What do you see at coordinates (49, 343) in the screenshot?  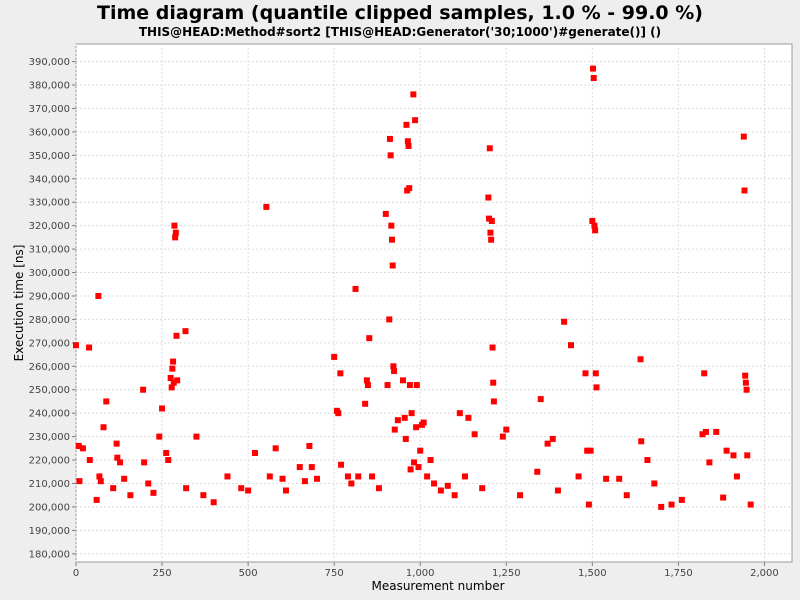 I see `y-tick-label: 270,000` at bounding box center [49, 343].